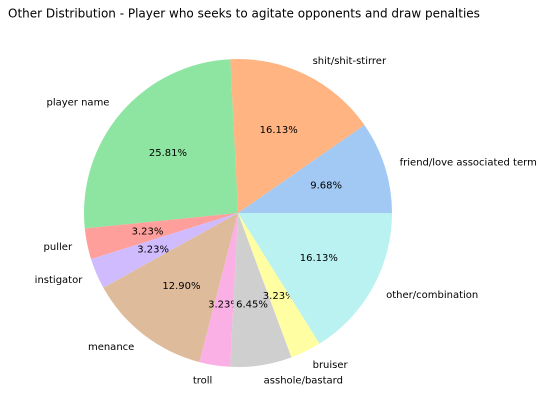 The height and width of the screenshot is (413, 540). Describe the element at coordinates (303, 380) in the screenshot. I see `slice-label: asshole/bastard` at that location.